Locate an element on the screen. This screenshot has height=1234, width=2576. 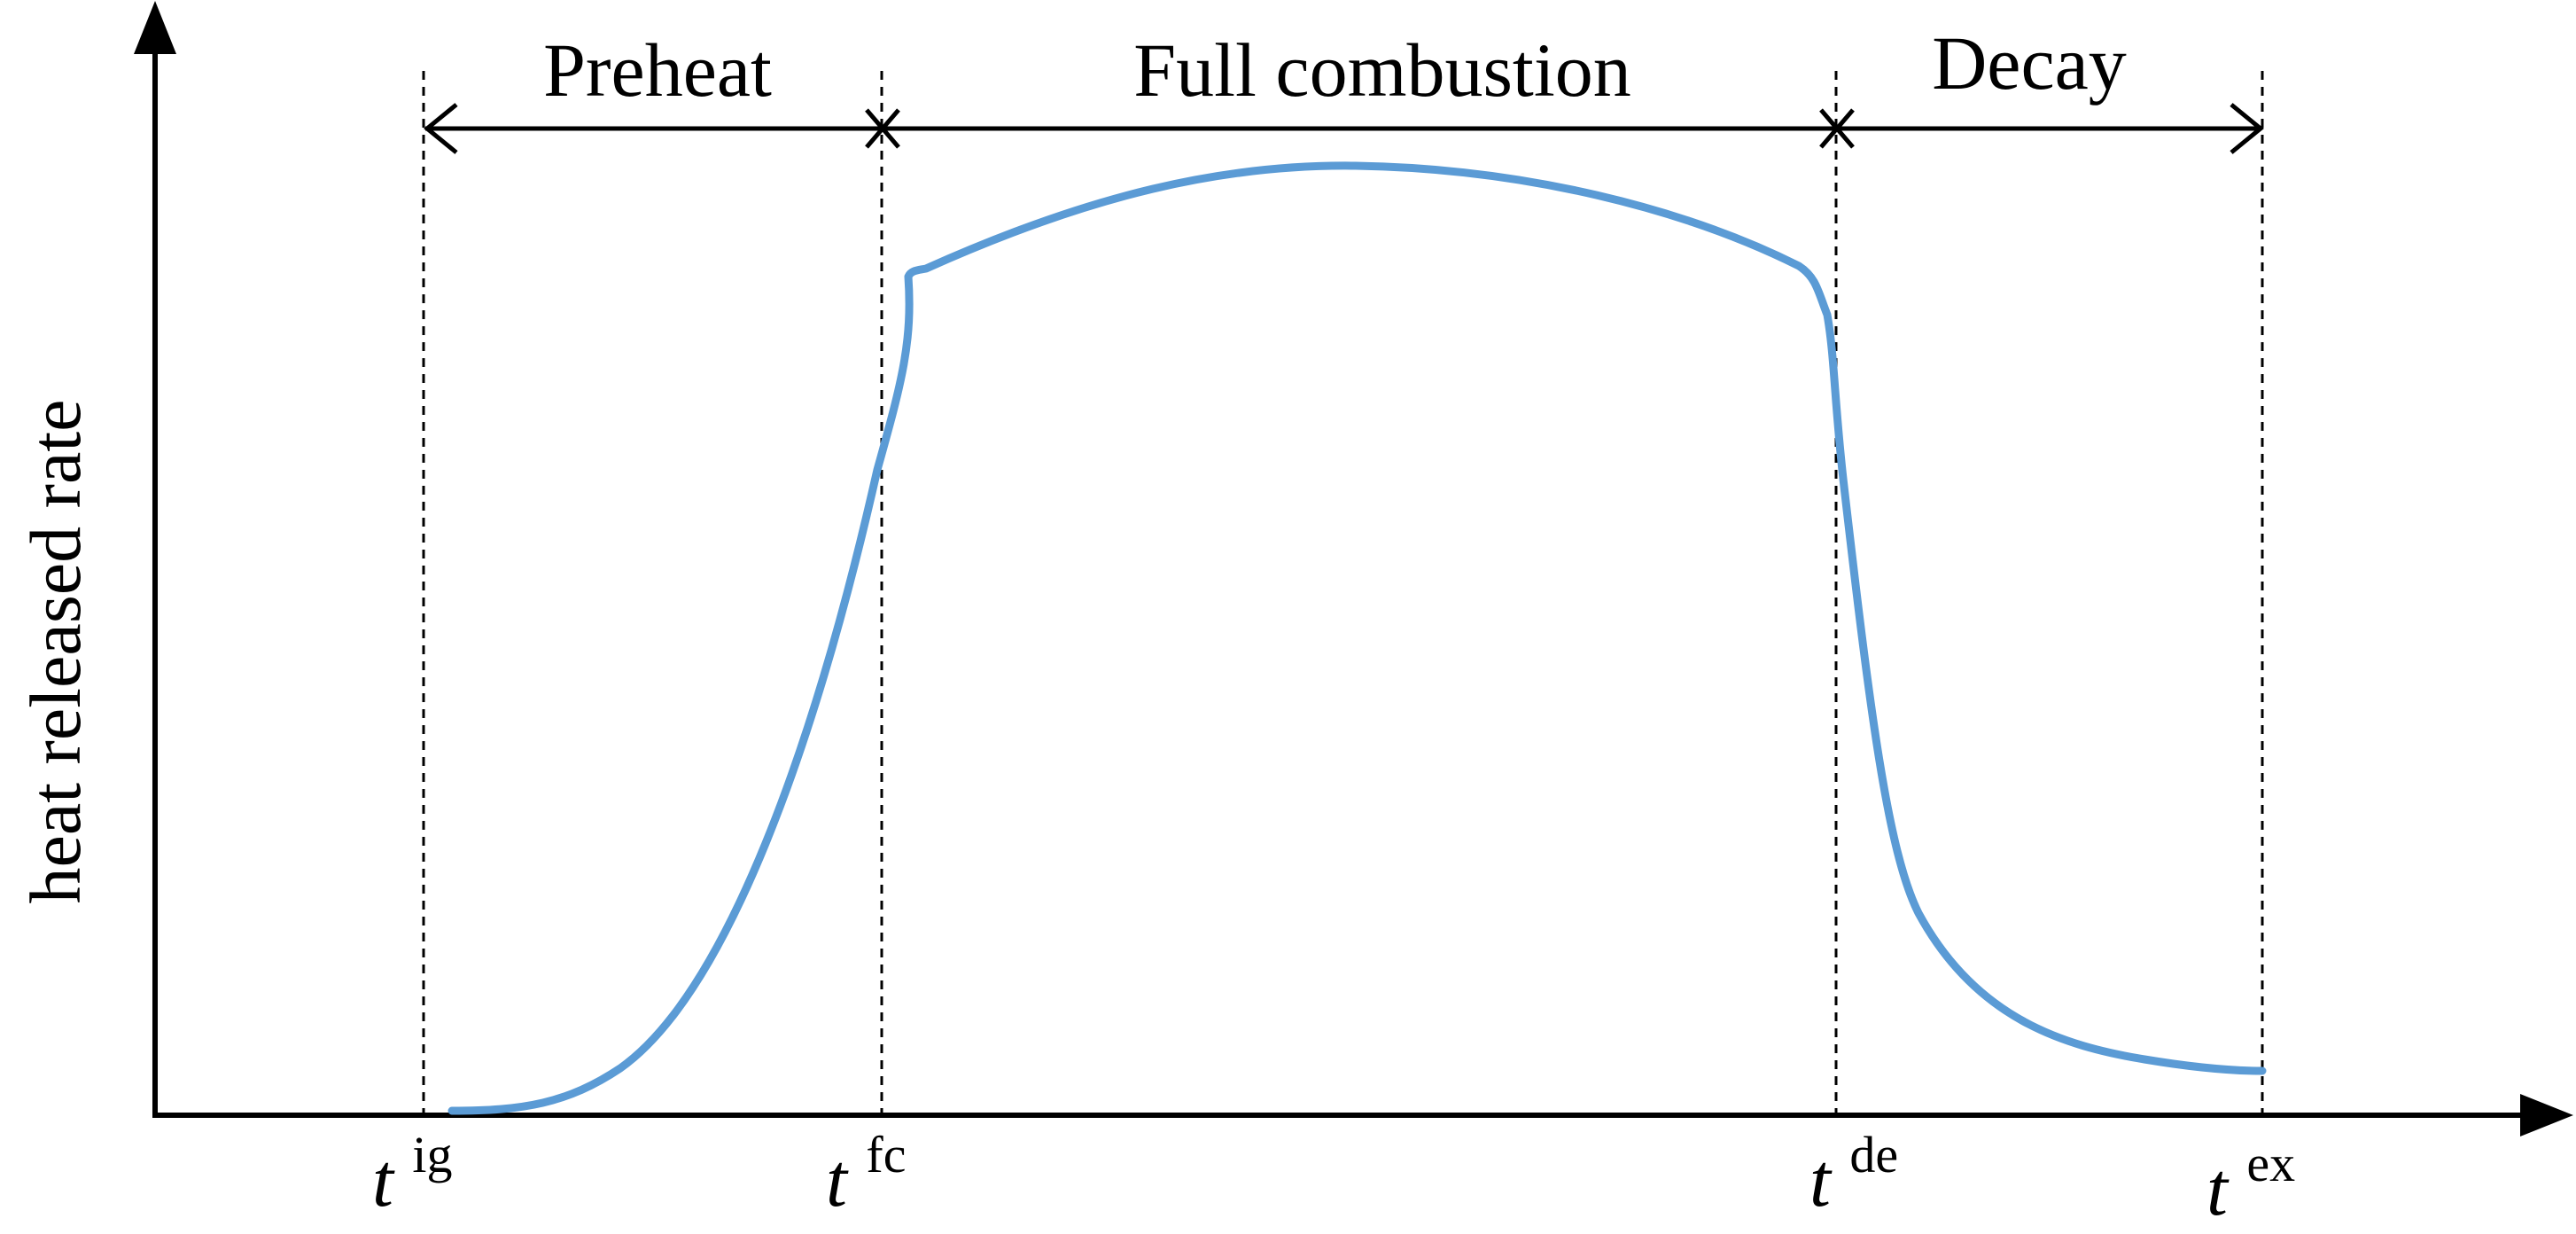
time-marker-decay: t de is located at coordinates (1854, 1174).